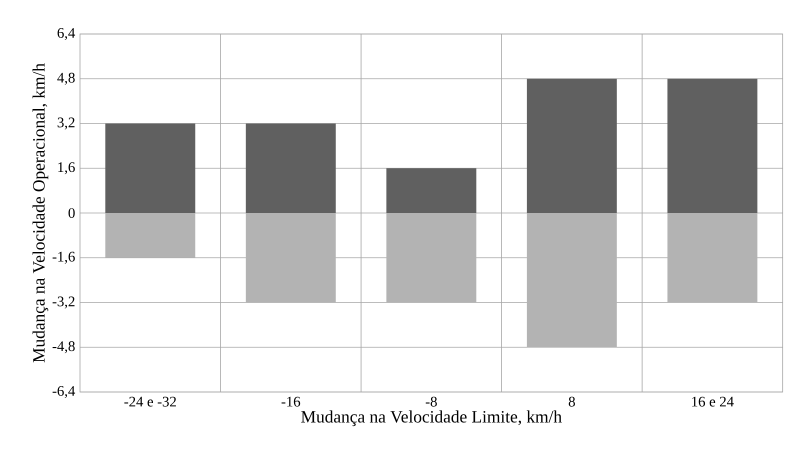  I want to click on y-tick-label: 0, so click(71, 213).